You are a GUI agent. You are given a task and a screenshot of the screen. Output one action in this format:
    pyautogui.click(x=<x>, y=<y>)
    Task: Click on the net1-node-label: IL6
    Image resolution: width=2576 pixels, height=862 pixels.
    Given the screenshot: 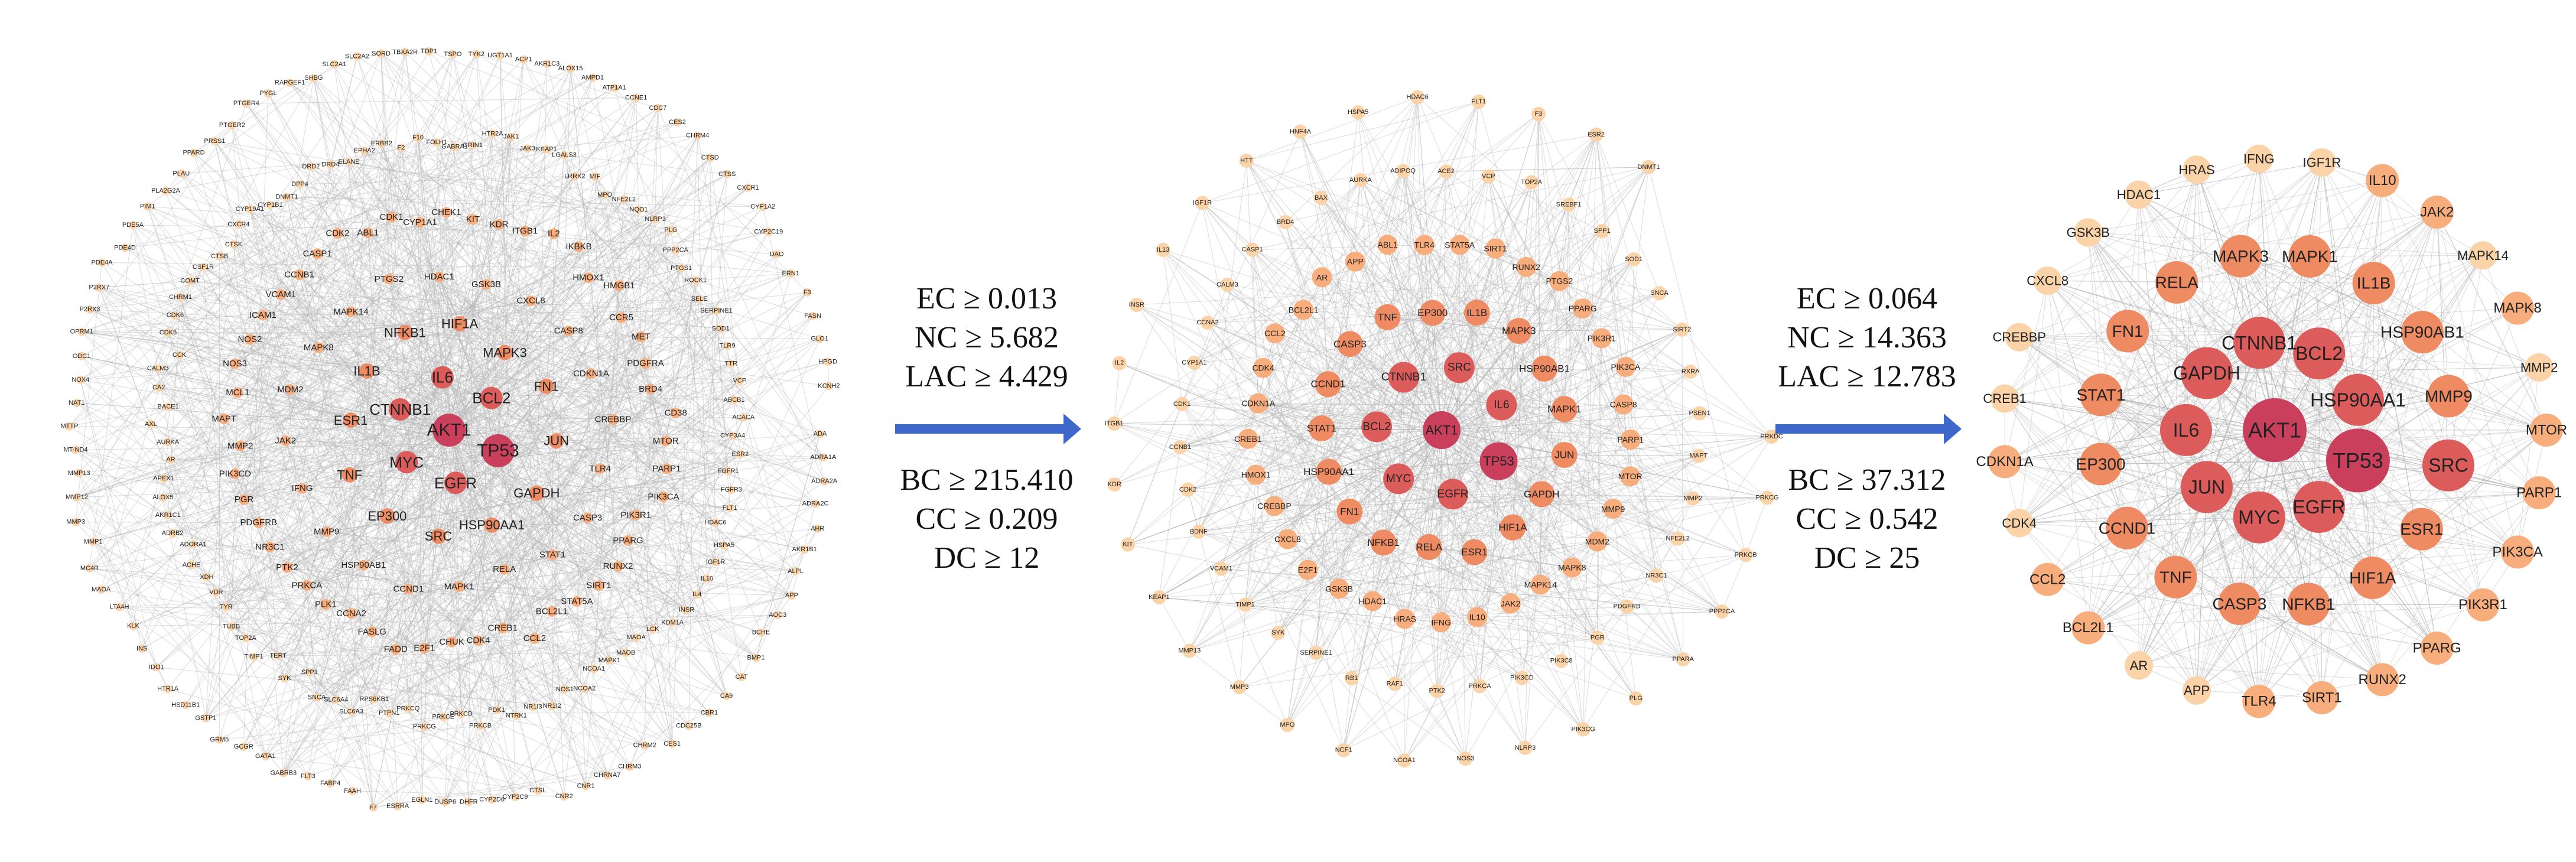 What is the action you would take?
    pyautogui.click(x=443, y=377)
    